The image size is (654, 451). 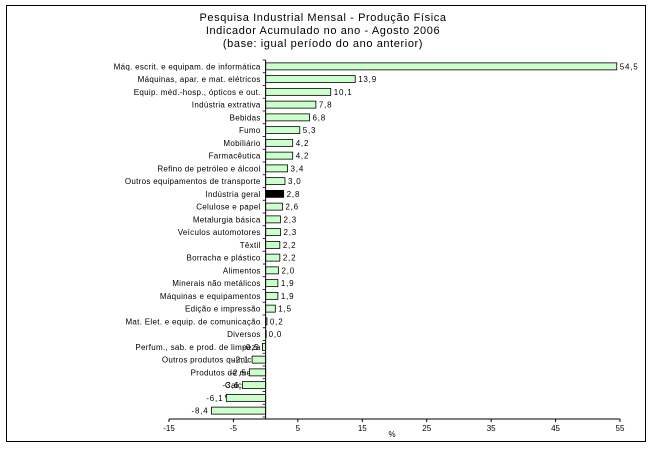 What do you see at coordinates (228, 207) in the screenshot?
I see `category-label: Celulose e papel` at bounding box center [228, 207].